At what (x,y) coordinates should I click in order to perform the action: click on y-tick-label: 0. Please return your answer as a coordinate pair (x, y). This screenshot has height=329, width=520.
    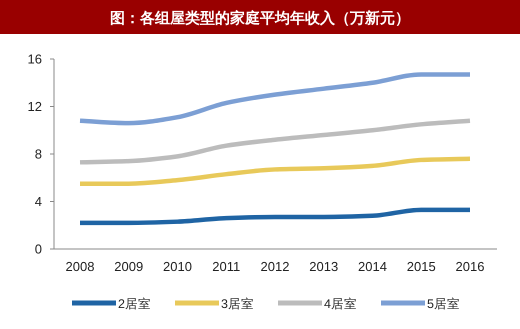
    Looking at the image, I should click on (38, 249).